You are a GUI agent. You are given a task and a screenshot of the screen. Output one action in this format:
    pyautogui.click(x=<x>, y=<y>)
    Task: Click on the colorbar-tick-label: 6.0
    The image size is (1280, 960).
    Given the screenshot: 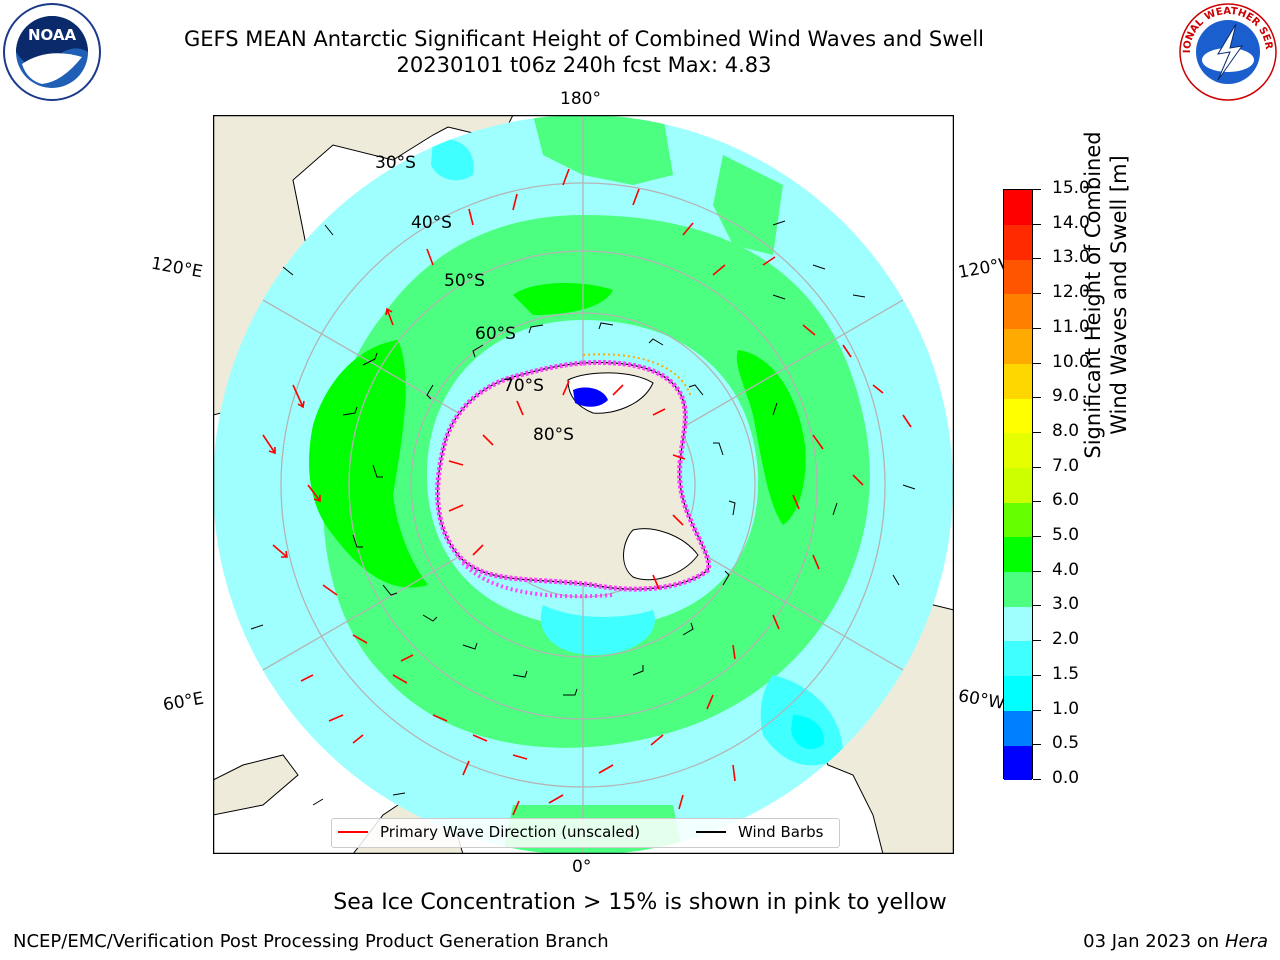 What is the action you would take?
    pyautogui.click(x=1066, y=500)
    